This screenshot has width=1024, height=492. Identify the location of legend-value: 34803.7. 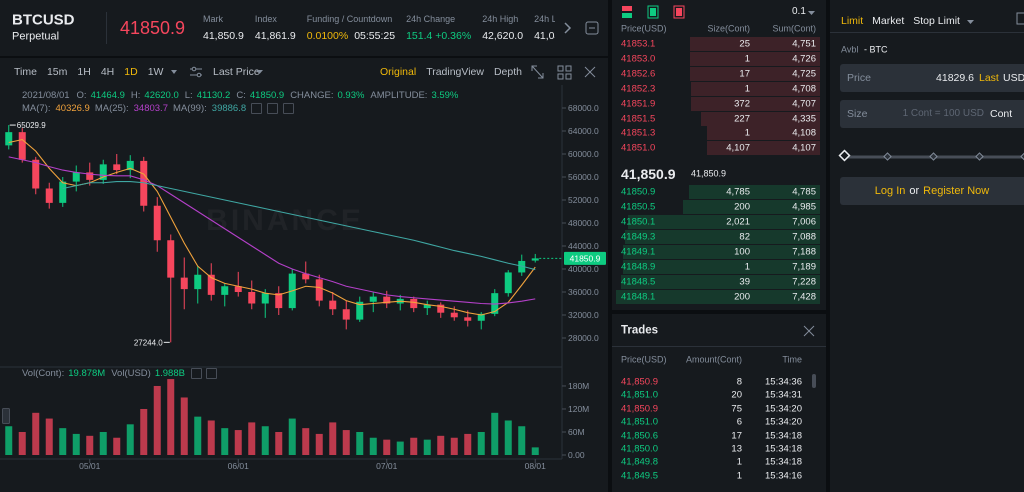
(150, 108).